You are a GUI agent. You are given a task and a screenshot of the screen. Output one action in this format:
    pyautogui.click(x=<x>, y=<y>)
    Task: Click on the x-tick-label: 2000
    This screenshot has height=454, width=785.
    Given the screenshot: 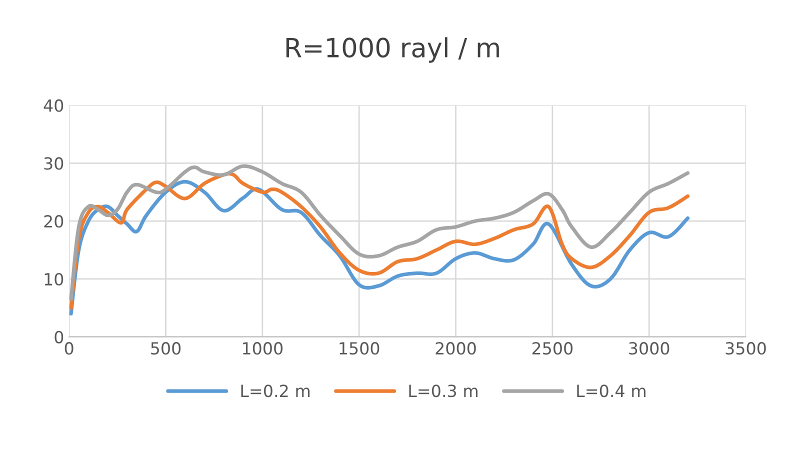 What is the action you would take?
    pyautogui.click(x=456, y=348)
    